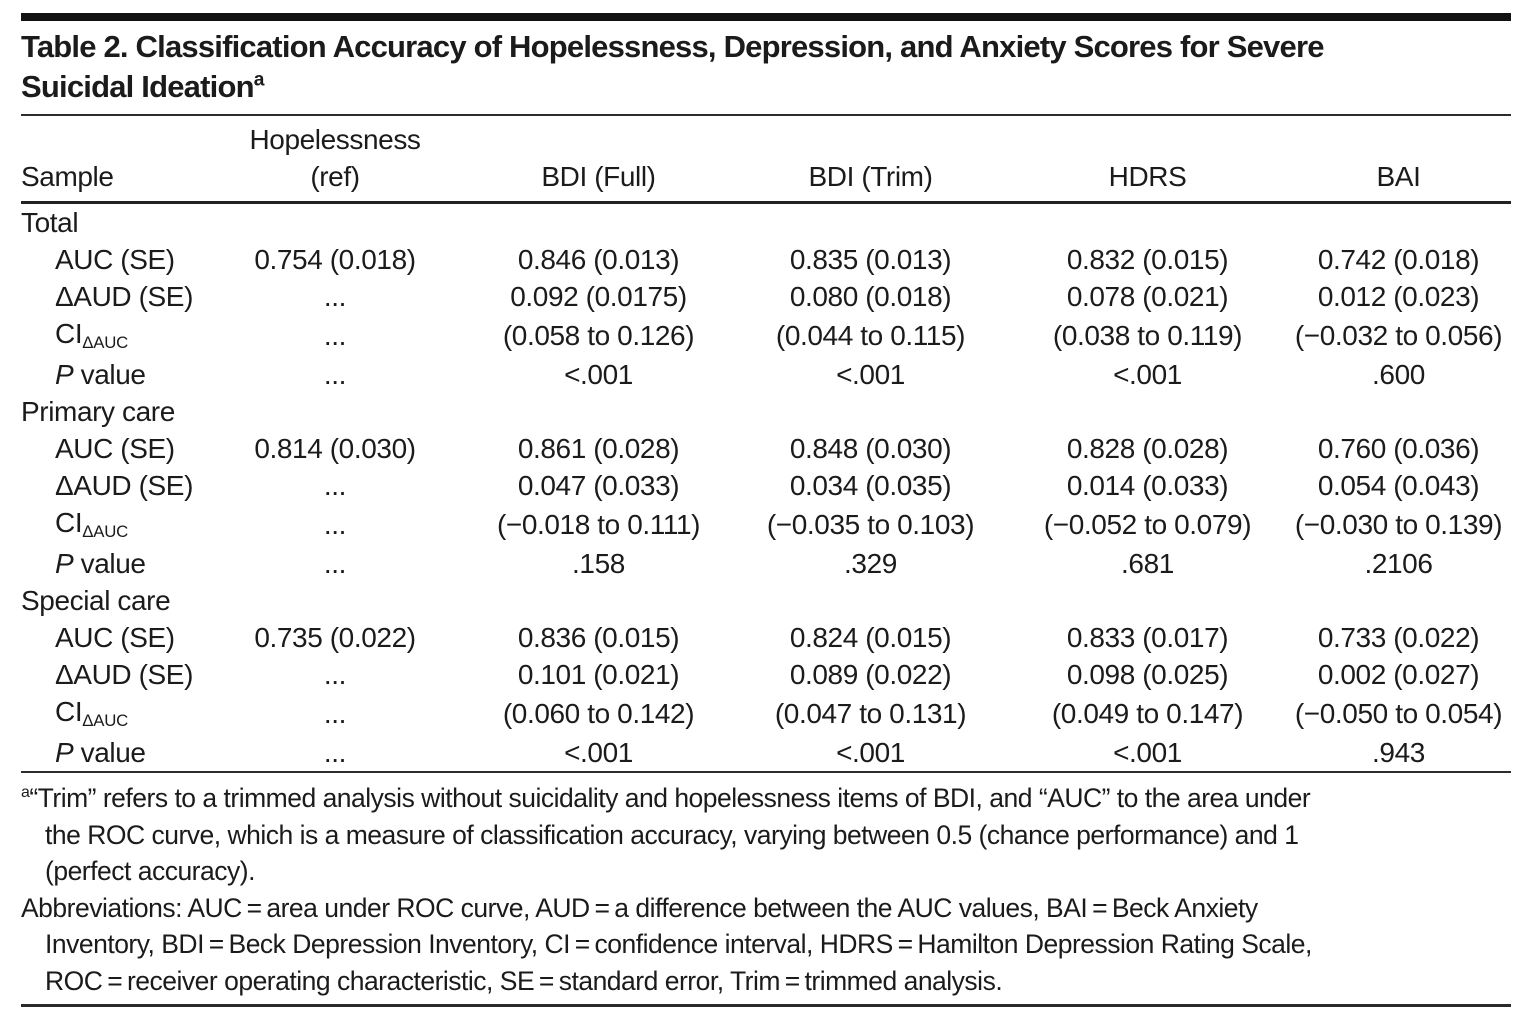  Describe the element at coordinates (766, 17) in the screenshot. I see `top-thick-rule` at that location.